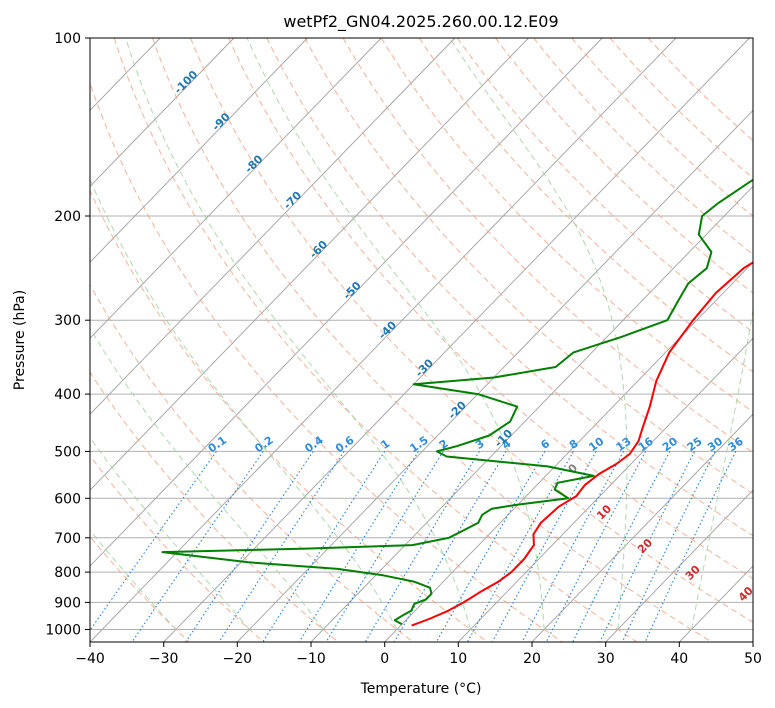 Image resolution: width=775 pixels, height=708 pixels. Describe the element at coordinates (311, 659) in the screenshot. I see `x-tick-label: −10` at that location.